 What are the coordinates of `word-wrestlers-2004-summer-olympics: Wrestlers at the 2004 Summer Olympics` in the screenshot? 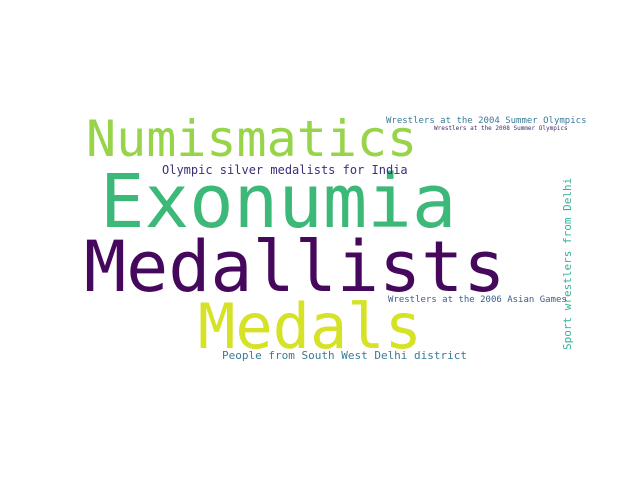 It's located at (486, 121).